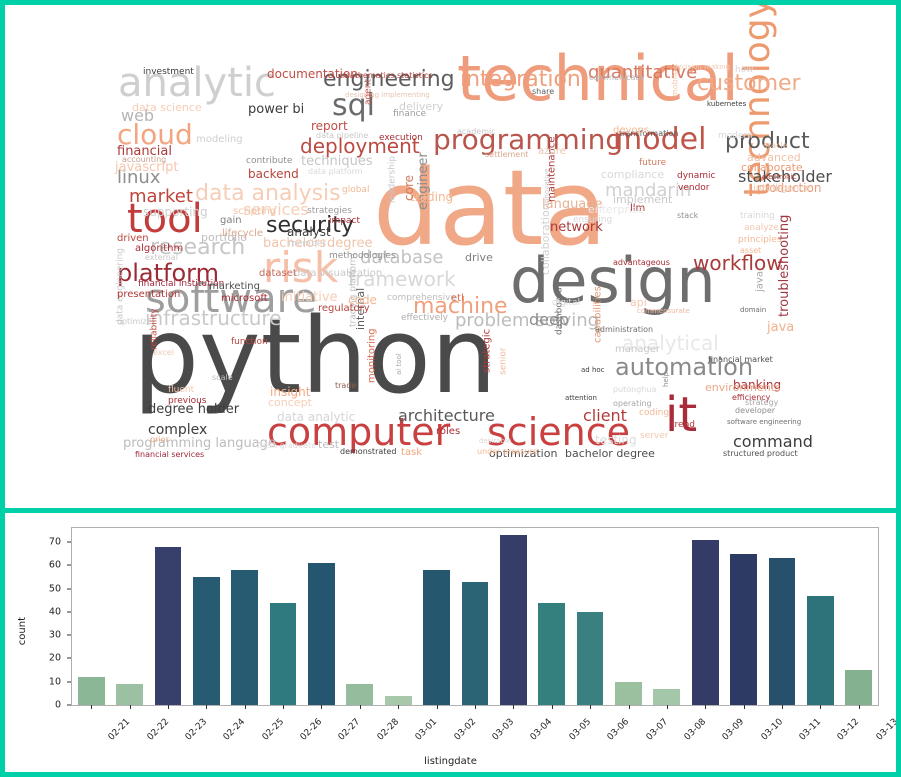 Image resolution: width=901 pixels, height=777 pixels. I want to click on word-production: production, so click(789, 188).